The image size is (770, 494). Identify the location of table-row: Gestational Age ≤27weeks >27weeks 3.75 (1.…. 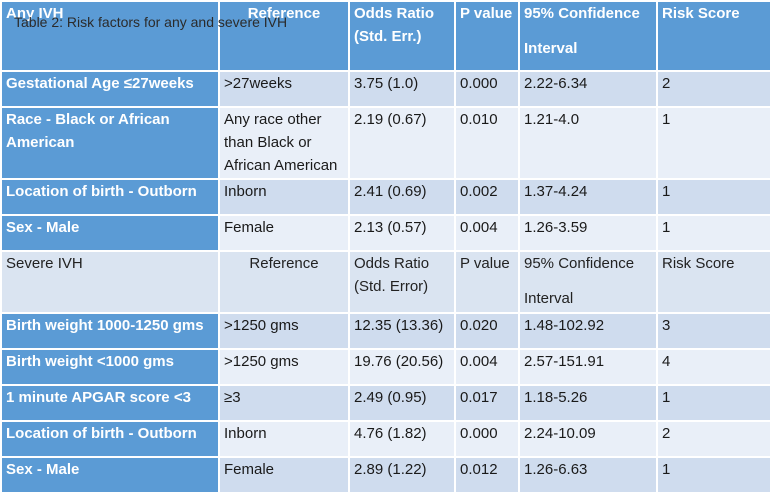
(385, 89).